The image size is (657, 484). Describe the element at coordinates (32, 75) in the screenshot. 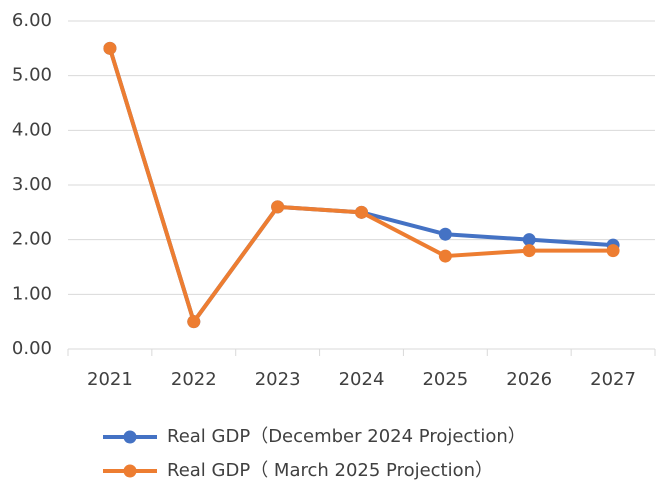

I see `y-tick-label: 5.00` at that location.